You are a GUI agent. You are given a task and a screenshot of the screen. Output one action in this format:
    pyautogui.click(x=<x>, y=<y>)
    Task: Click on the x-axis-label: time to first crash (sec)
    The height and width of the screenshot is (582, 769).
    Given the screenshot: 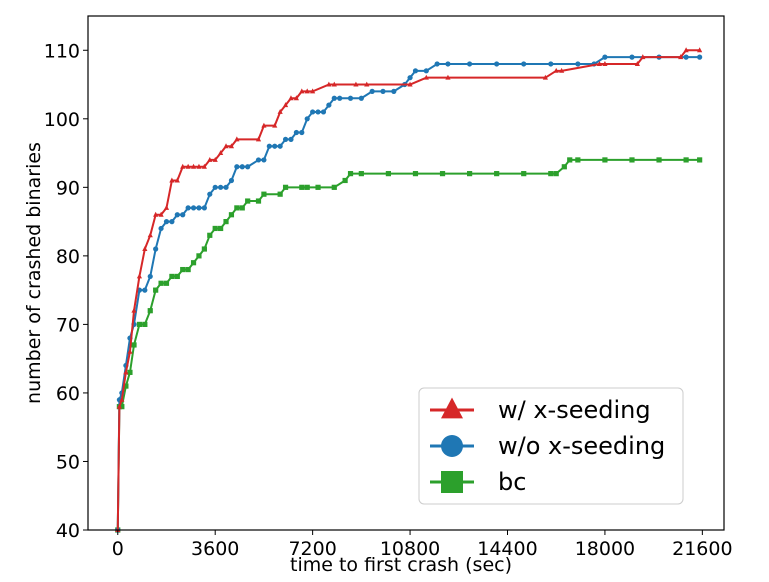 What is the action you would take?
    pyautogui.click(x=401, y=565)
    